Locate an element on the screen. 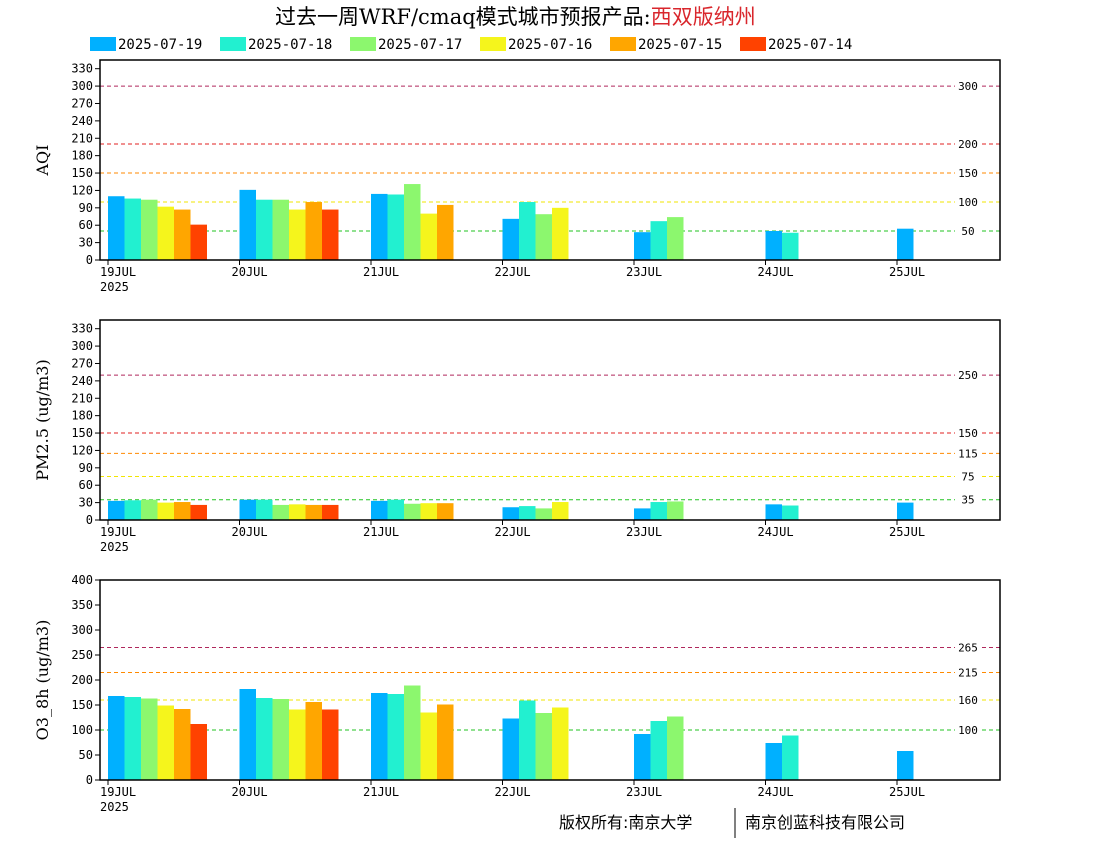  y-axis-label: O3_8h (ug/m3) is located at coordinates (42, 680).